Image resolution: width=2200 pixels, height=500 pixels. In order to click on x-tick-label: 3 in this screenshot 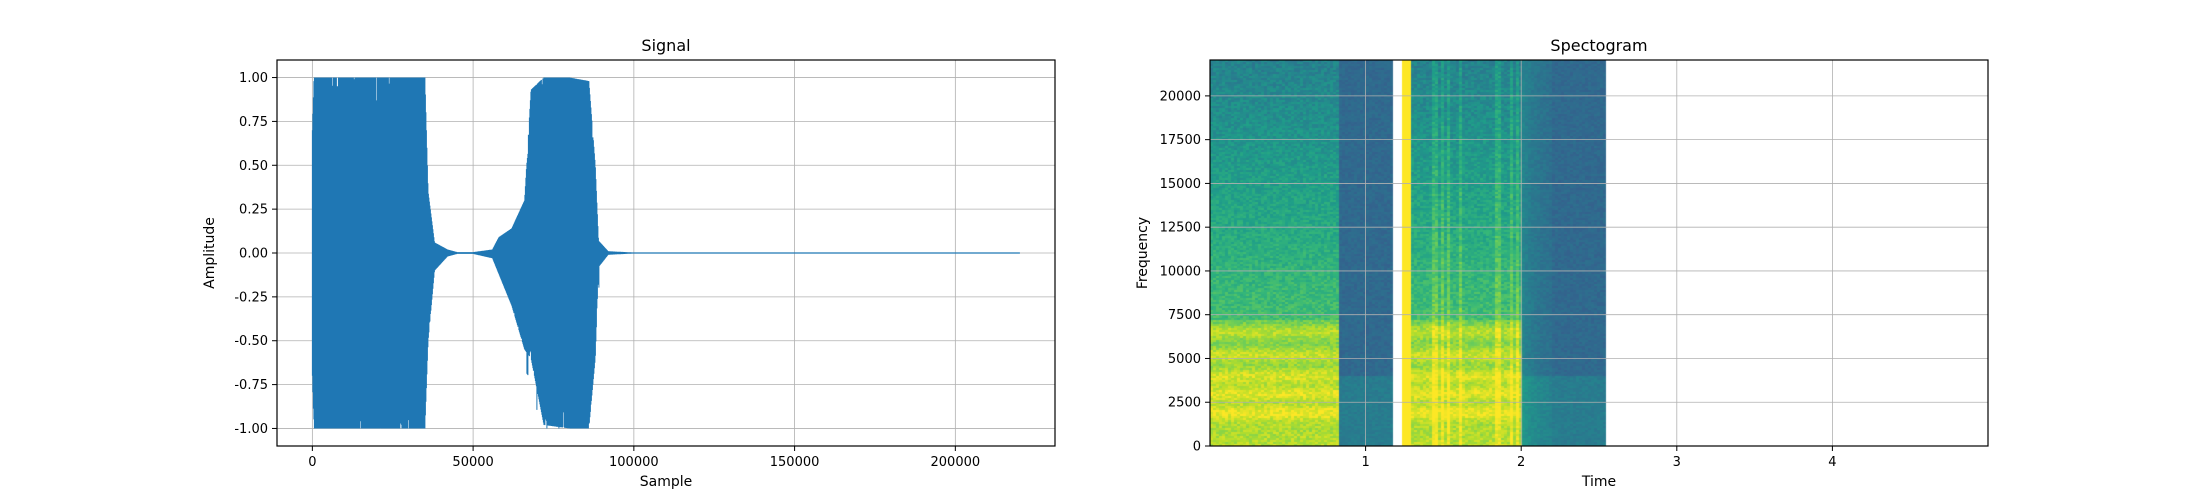, I will do `click(1677, 462)`.